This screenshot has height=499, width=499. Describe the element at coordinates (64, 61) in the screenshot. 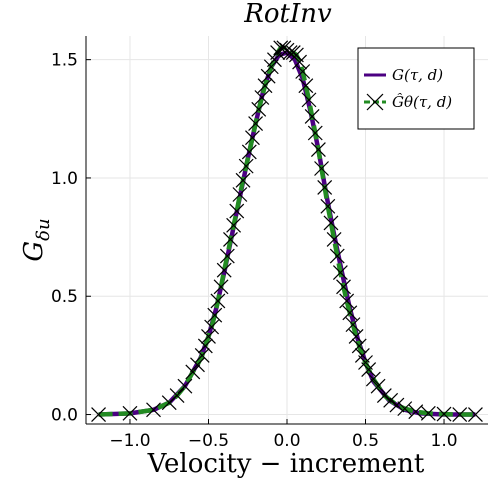

I see `y-tick-label: 1.5` at that location.